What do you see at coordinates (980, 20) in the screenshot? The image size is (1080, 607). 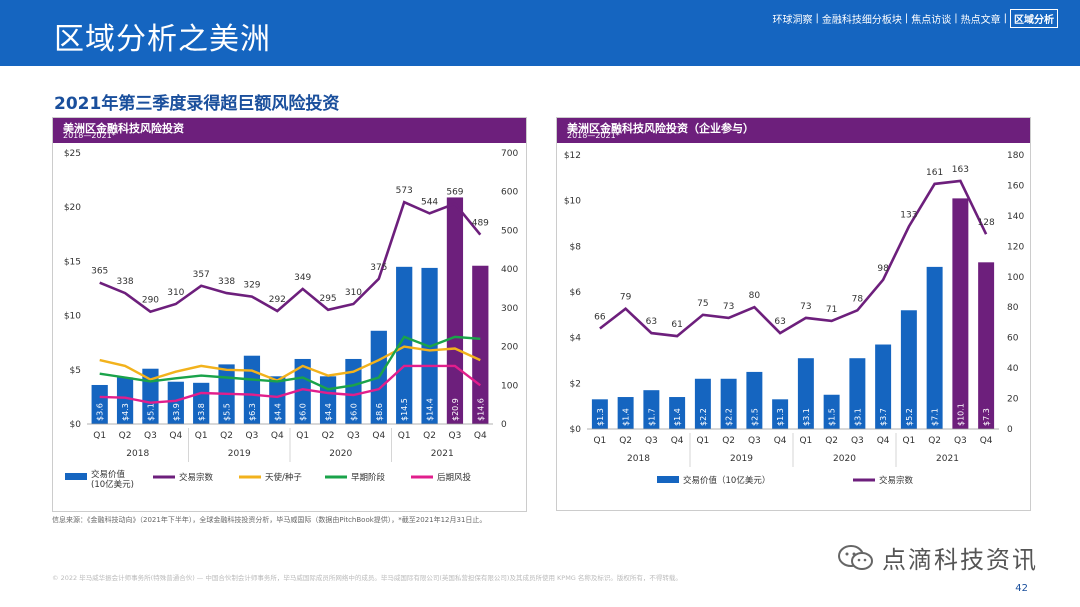 I see `nav-item-hot-articles: 热点文章` at bounding box center [980, 20].